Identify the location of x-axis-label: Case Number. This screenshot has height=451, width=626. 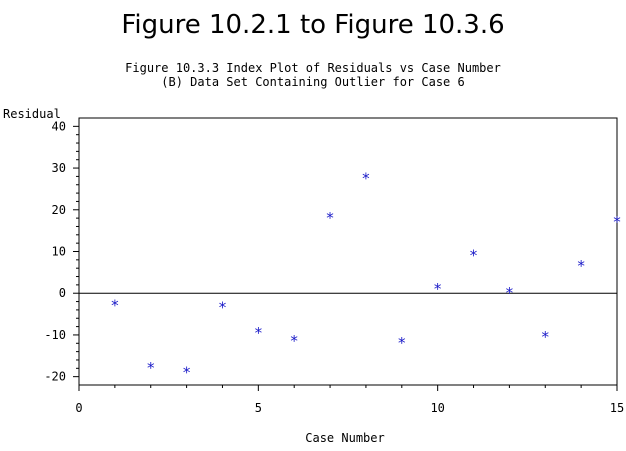
(344, 438).